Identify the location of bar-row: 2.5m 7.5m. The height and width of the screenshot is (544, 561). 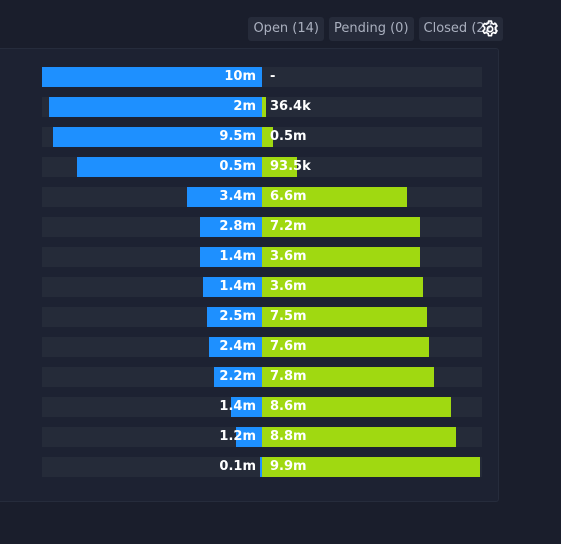
(262, 317).